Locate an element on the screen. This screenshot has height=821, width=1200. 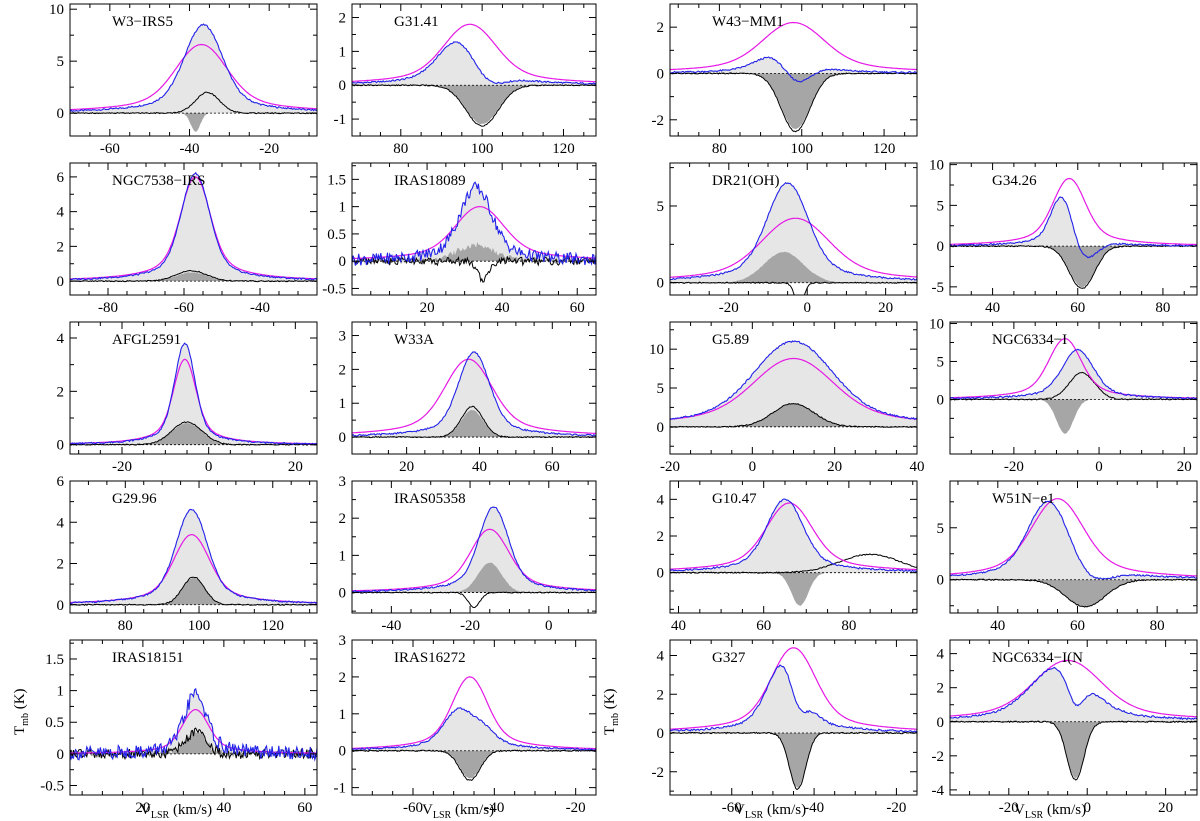
panel-title: G29.96 is located at coordinates (134, 499).